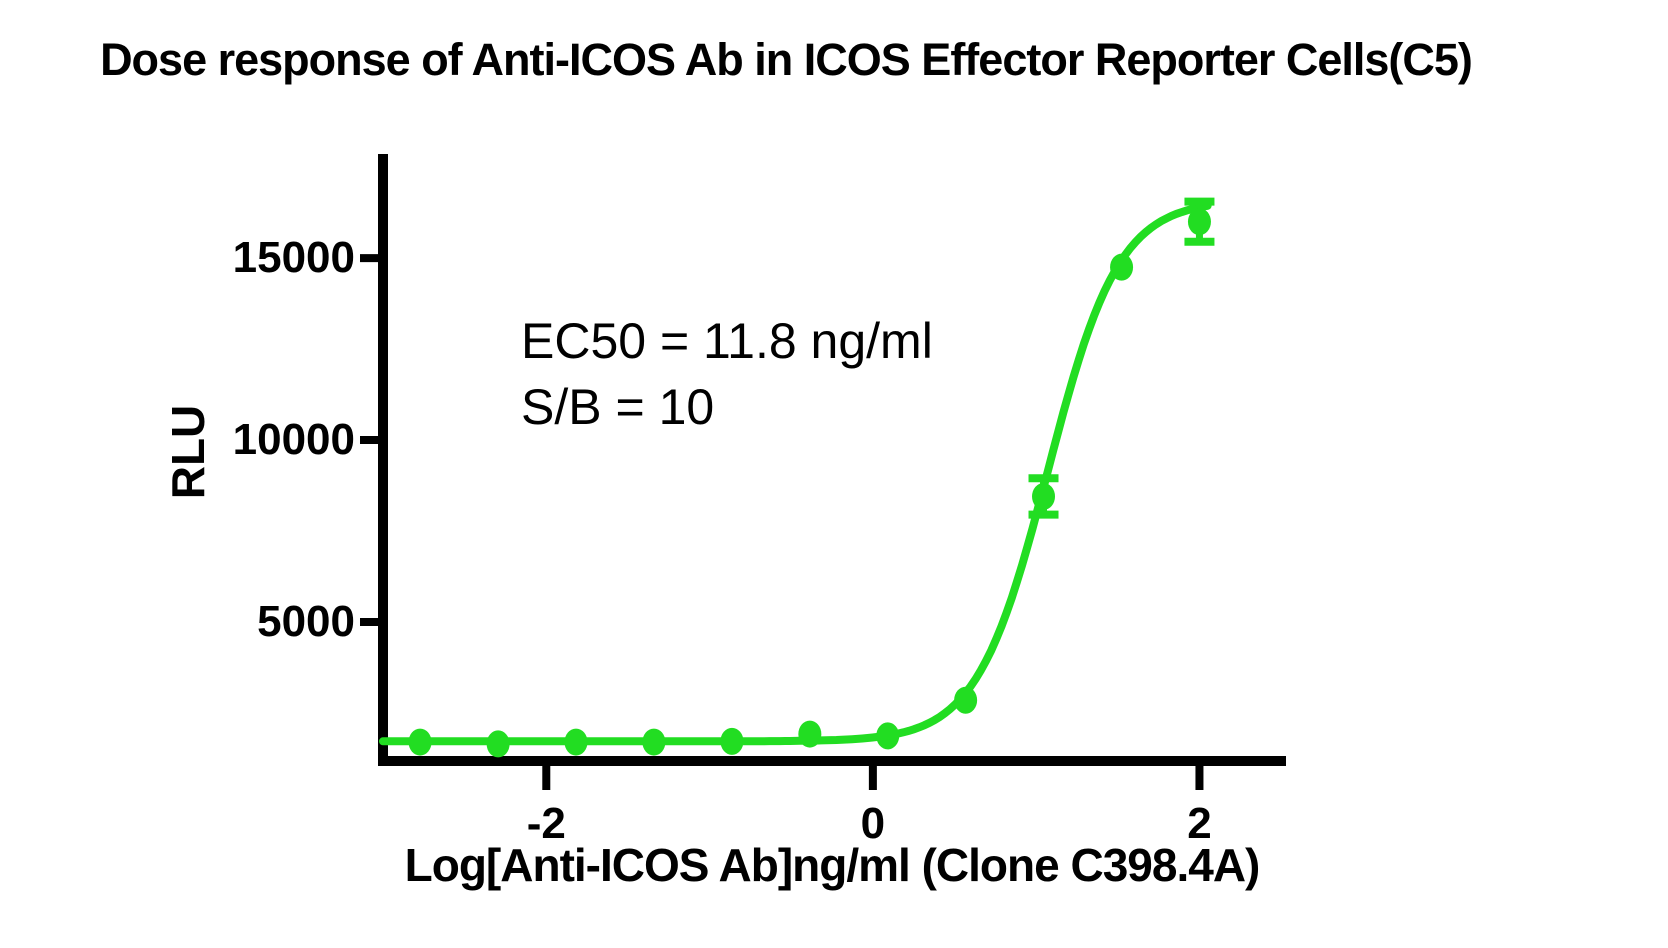 This screenshot has width=1668, height=948. What do you see at coordinates (873, 823) in the screenshot?
I see `x-tick-label: 0` at bounding box center [873, 823].